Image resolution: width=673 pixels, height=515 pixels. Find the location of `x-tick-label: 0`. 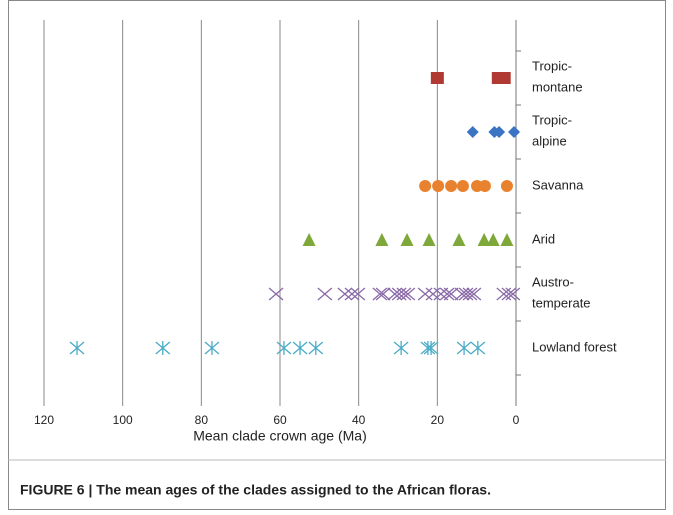

x-tick-label: 0 is located at coordinates (516, 420).